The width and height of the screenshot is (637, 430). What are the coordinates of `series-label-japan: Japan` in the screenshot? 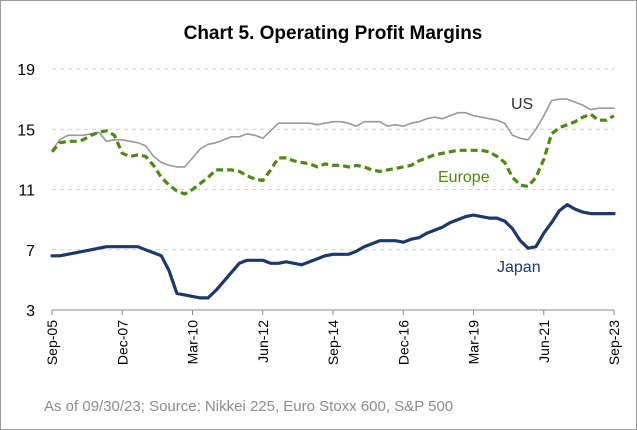 It's located at (519, 267).